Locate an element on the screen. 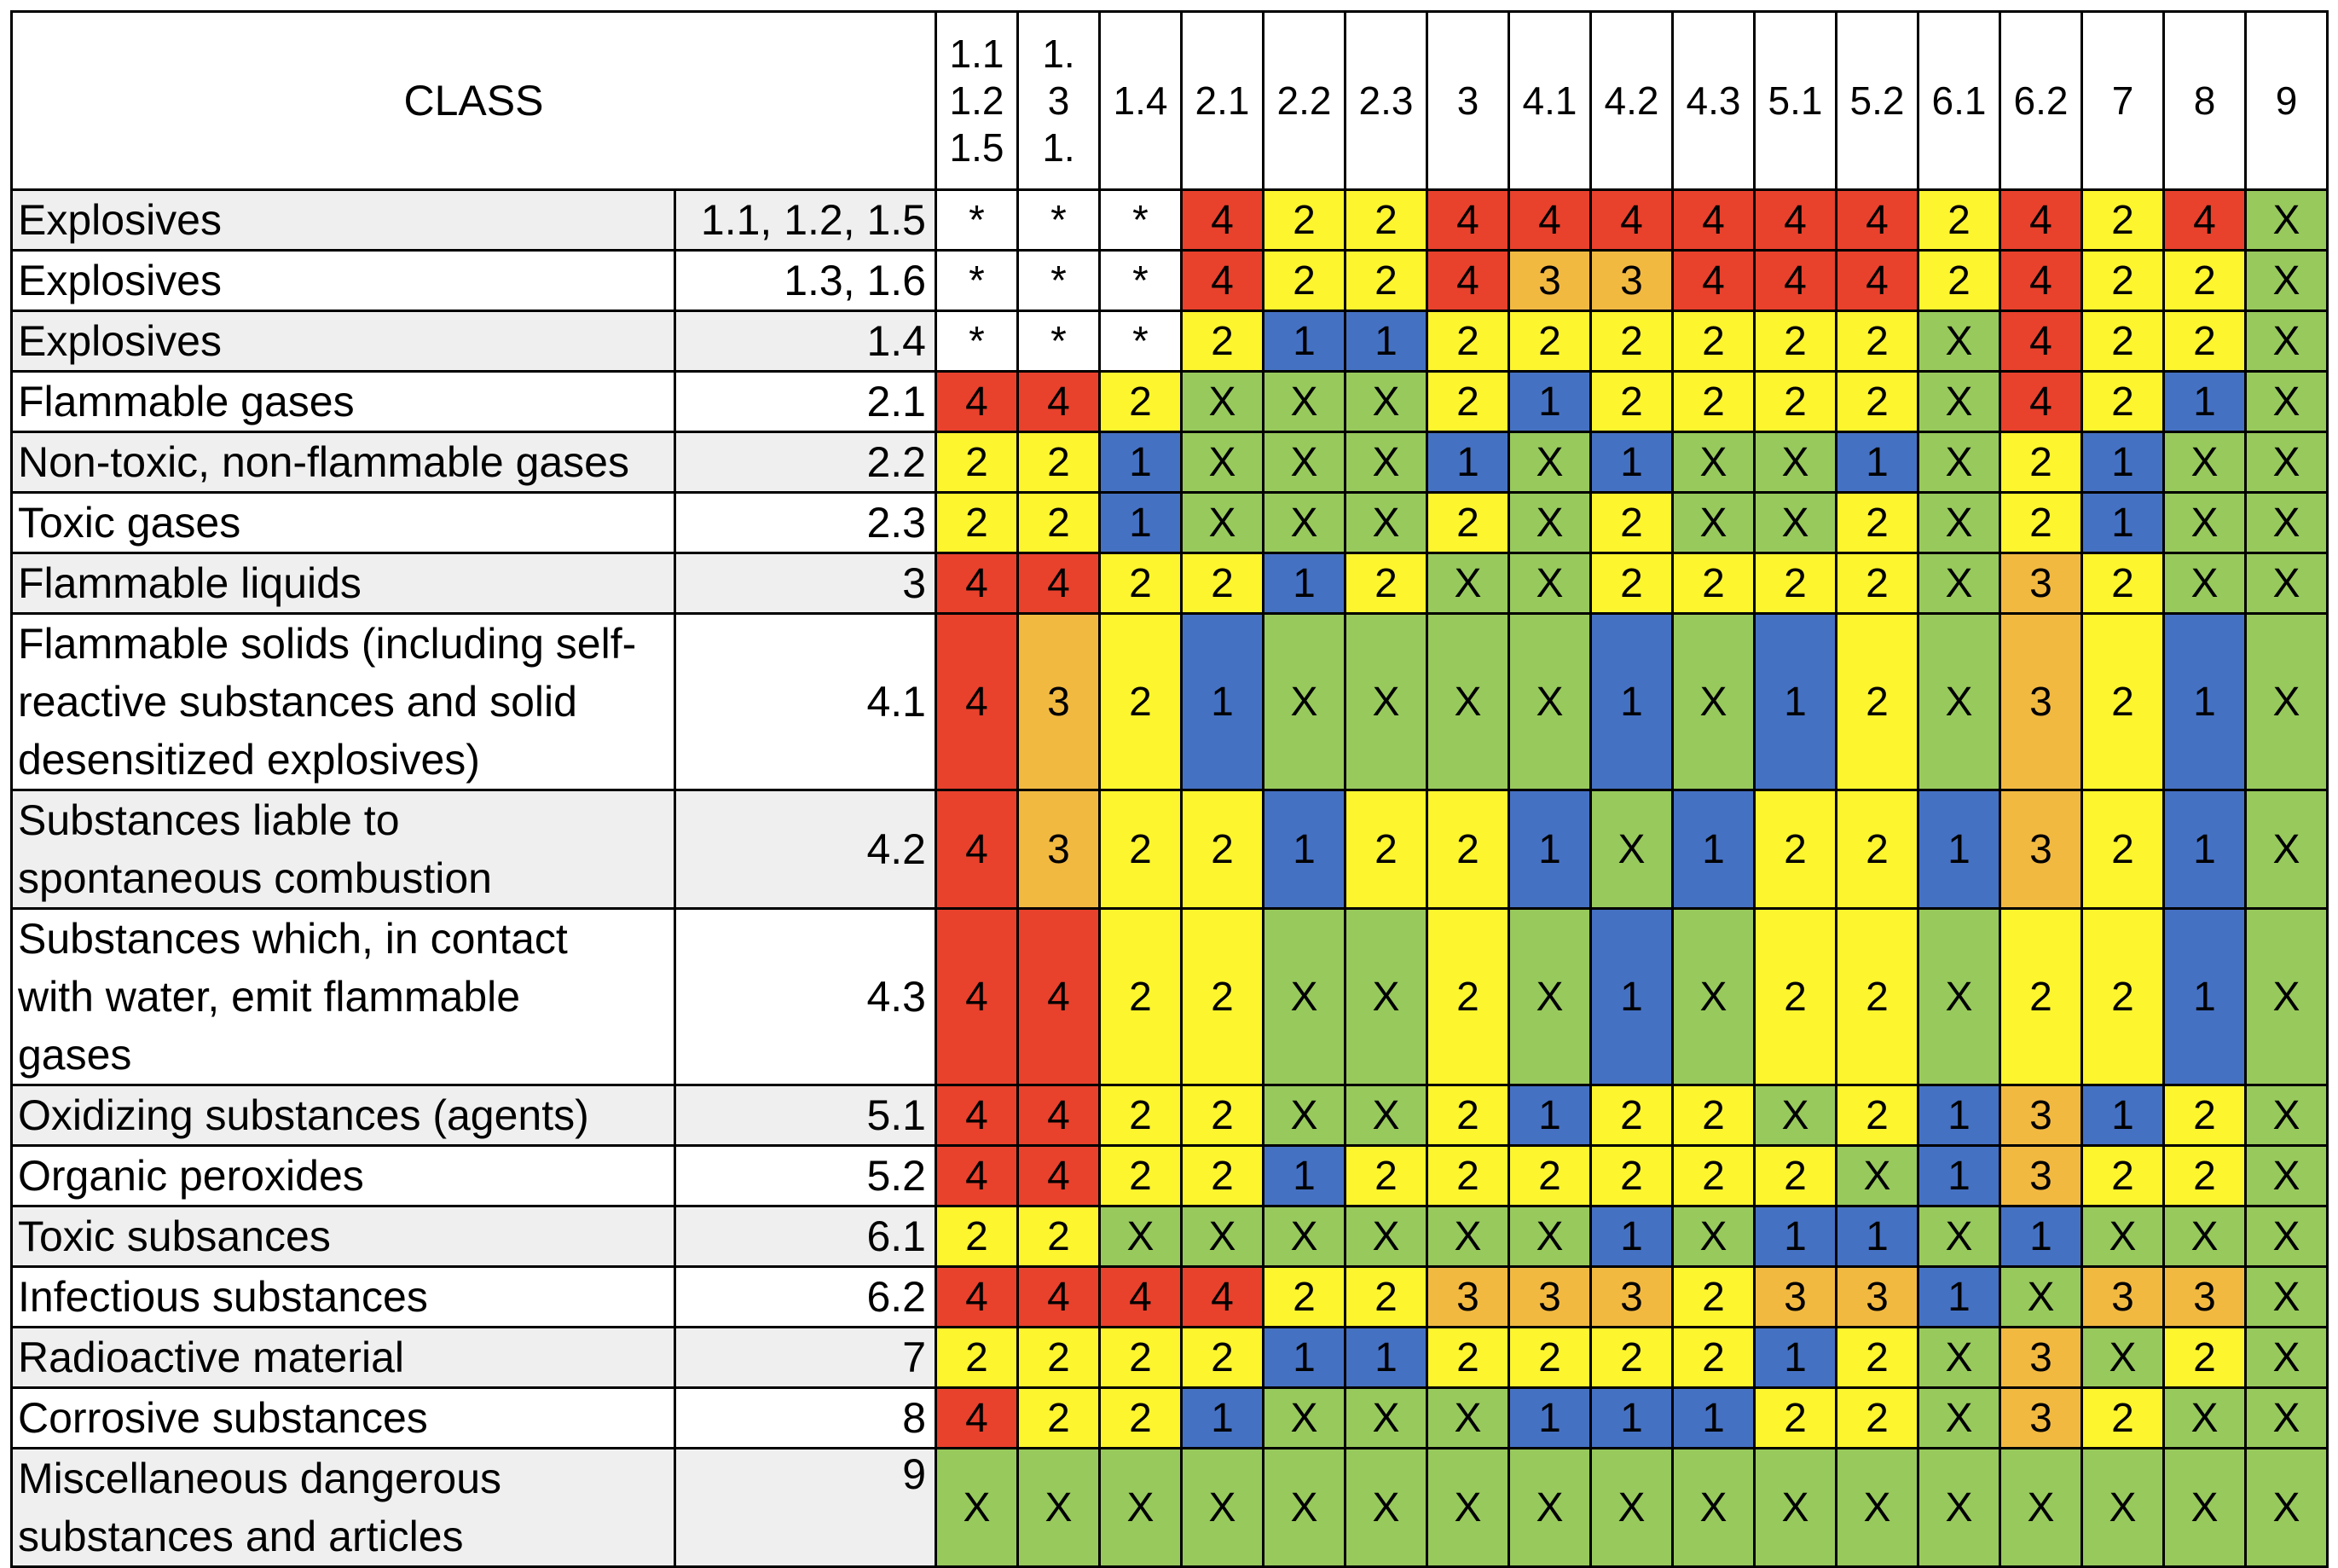  hazard-class-name: Explosives is located at coordinates (343, 220).